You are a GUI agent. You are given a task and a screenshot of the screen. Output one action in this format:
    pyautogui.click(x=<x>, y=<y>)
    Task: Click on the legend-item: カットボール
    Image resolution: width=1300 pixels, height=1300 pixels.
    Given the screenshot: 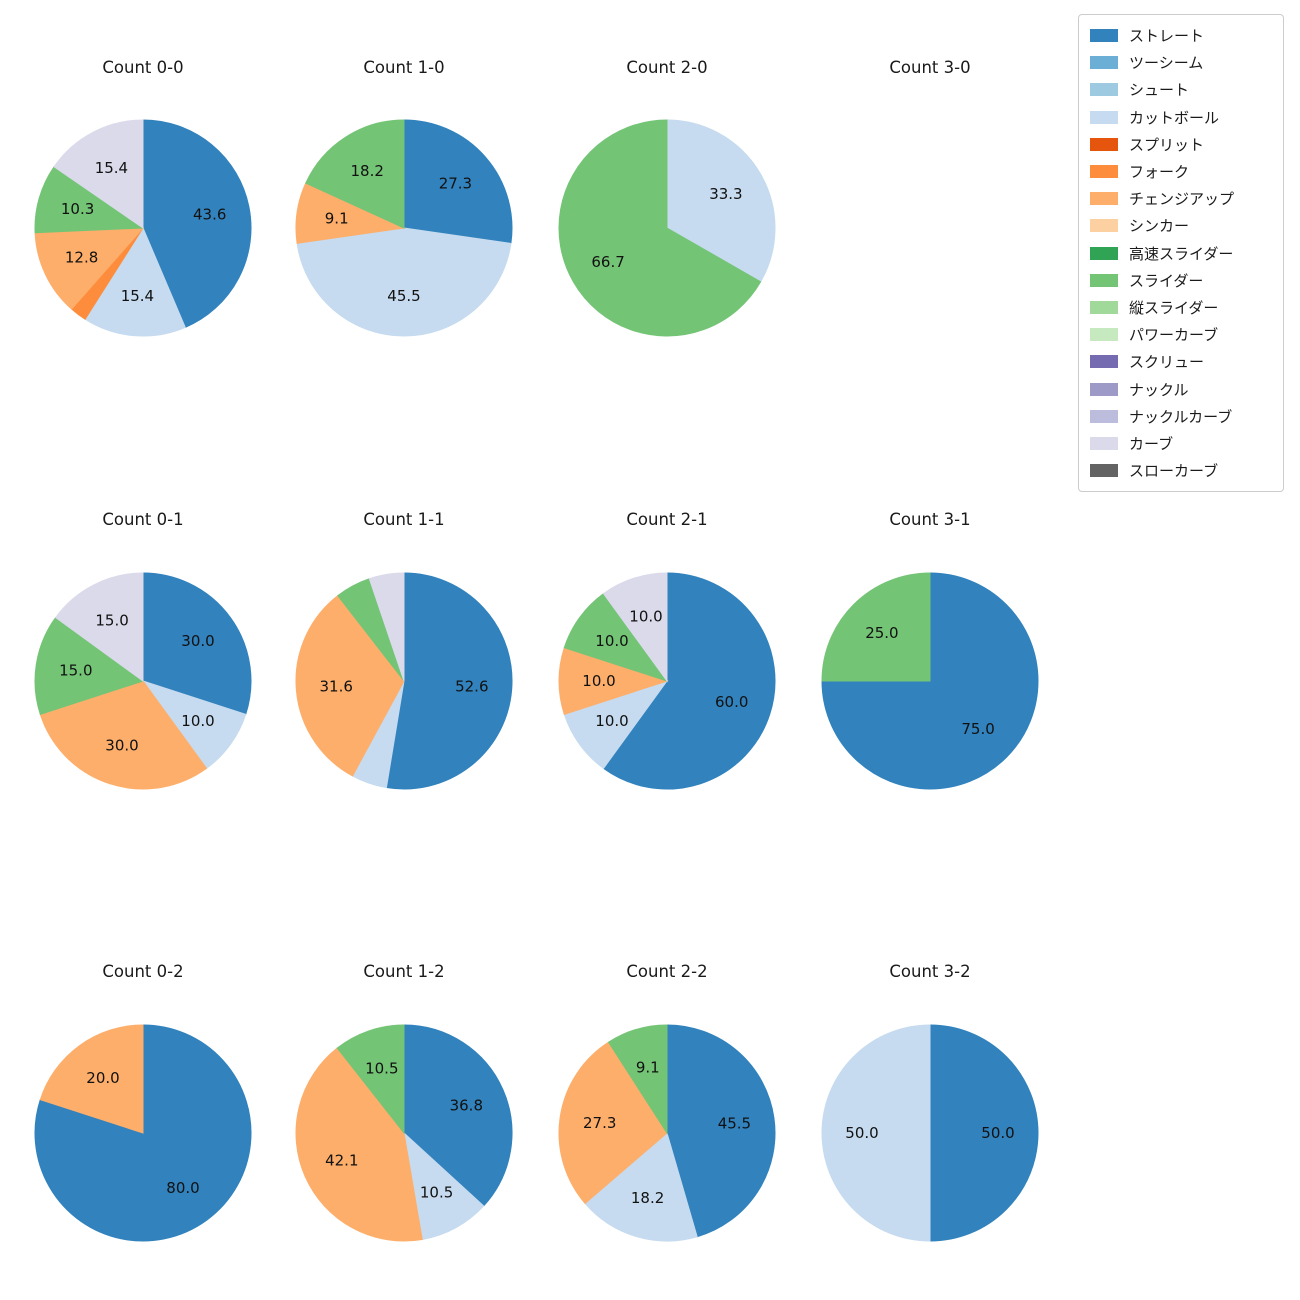 What is the action you would take?
    pyautogui.click(x=1181, y=117)
    